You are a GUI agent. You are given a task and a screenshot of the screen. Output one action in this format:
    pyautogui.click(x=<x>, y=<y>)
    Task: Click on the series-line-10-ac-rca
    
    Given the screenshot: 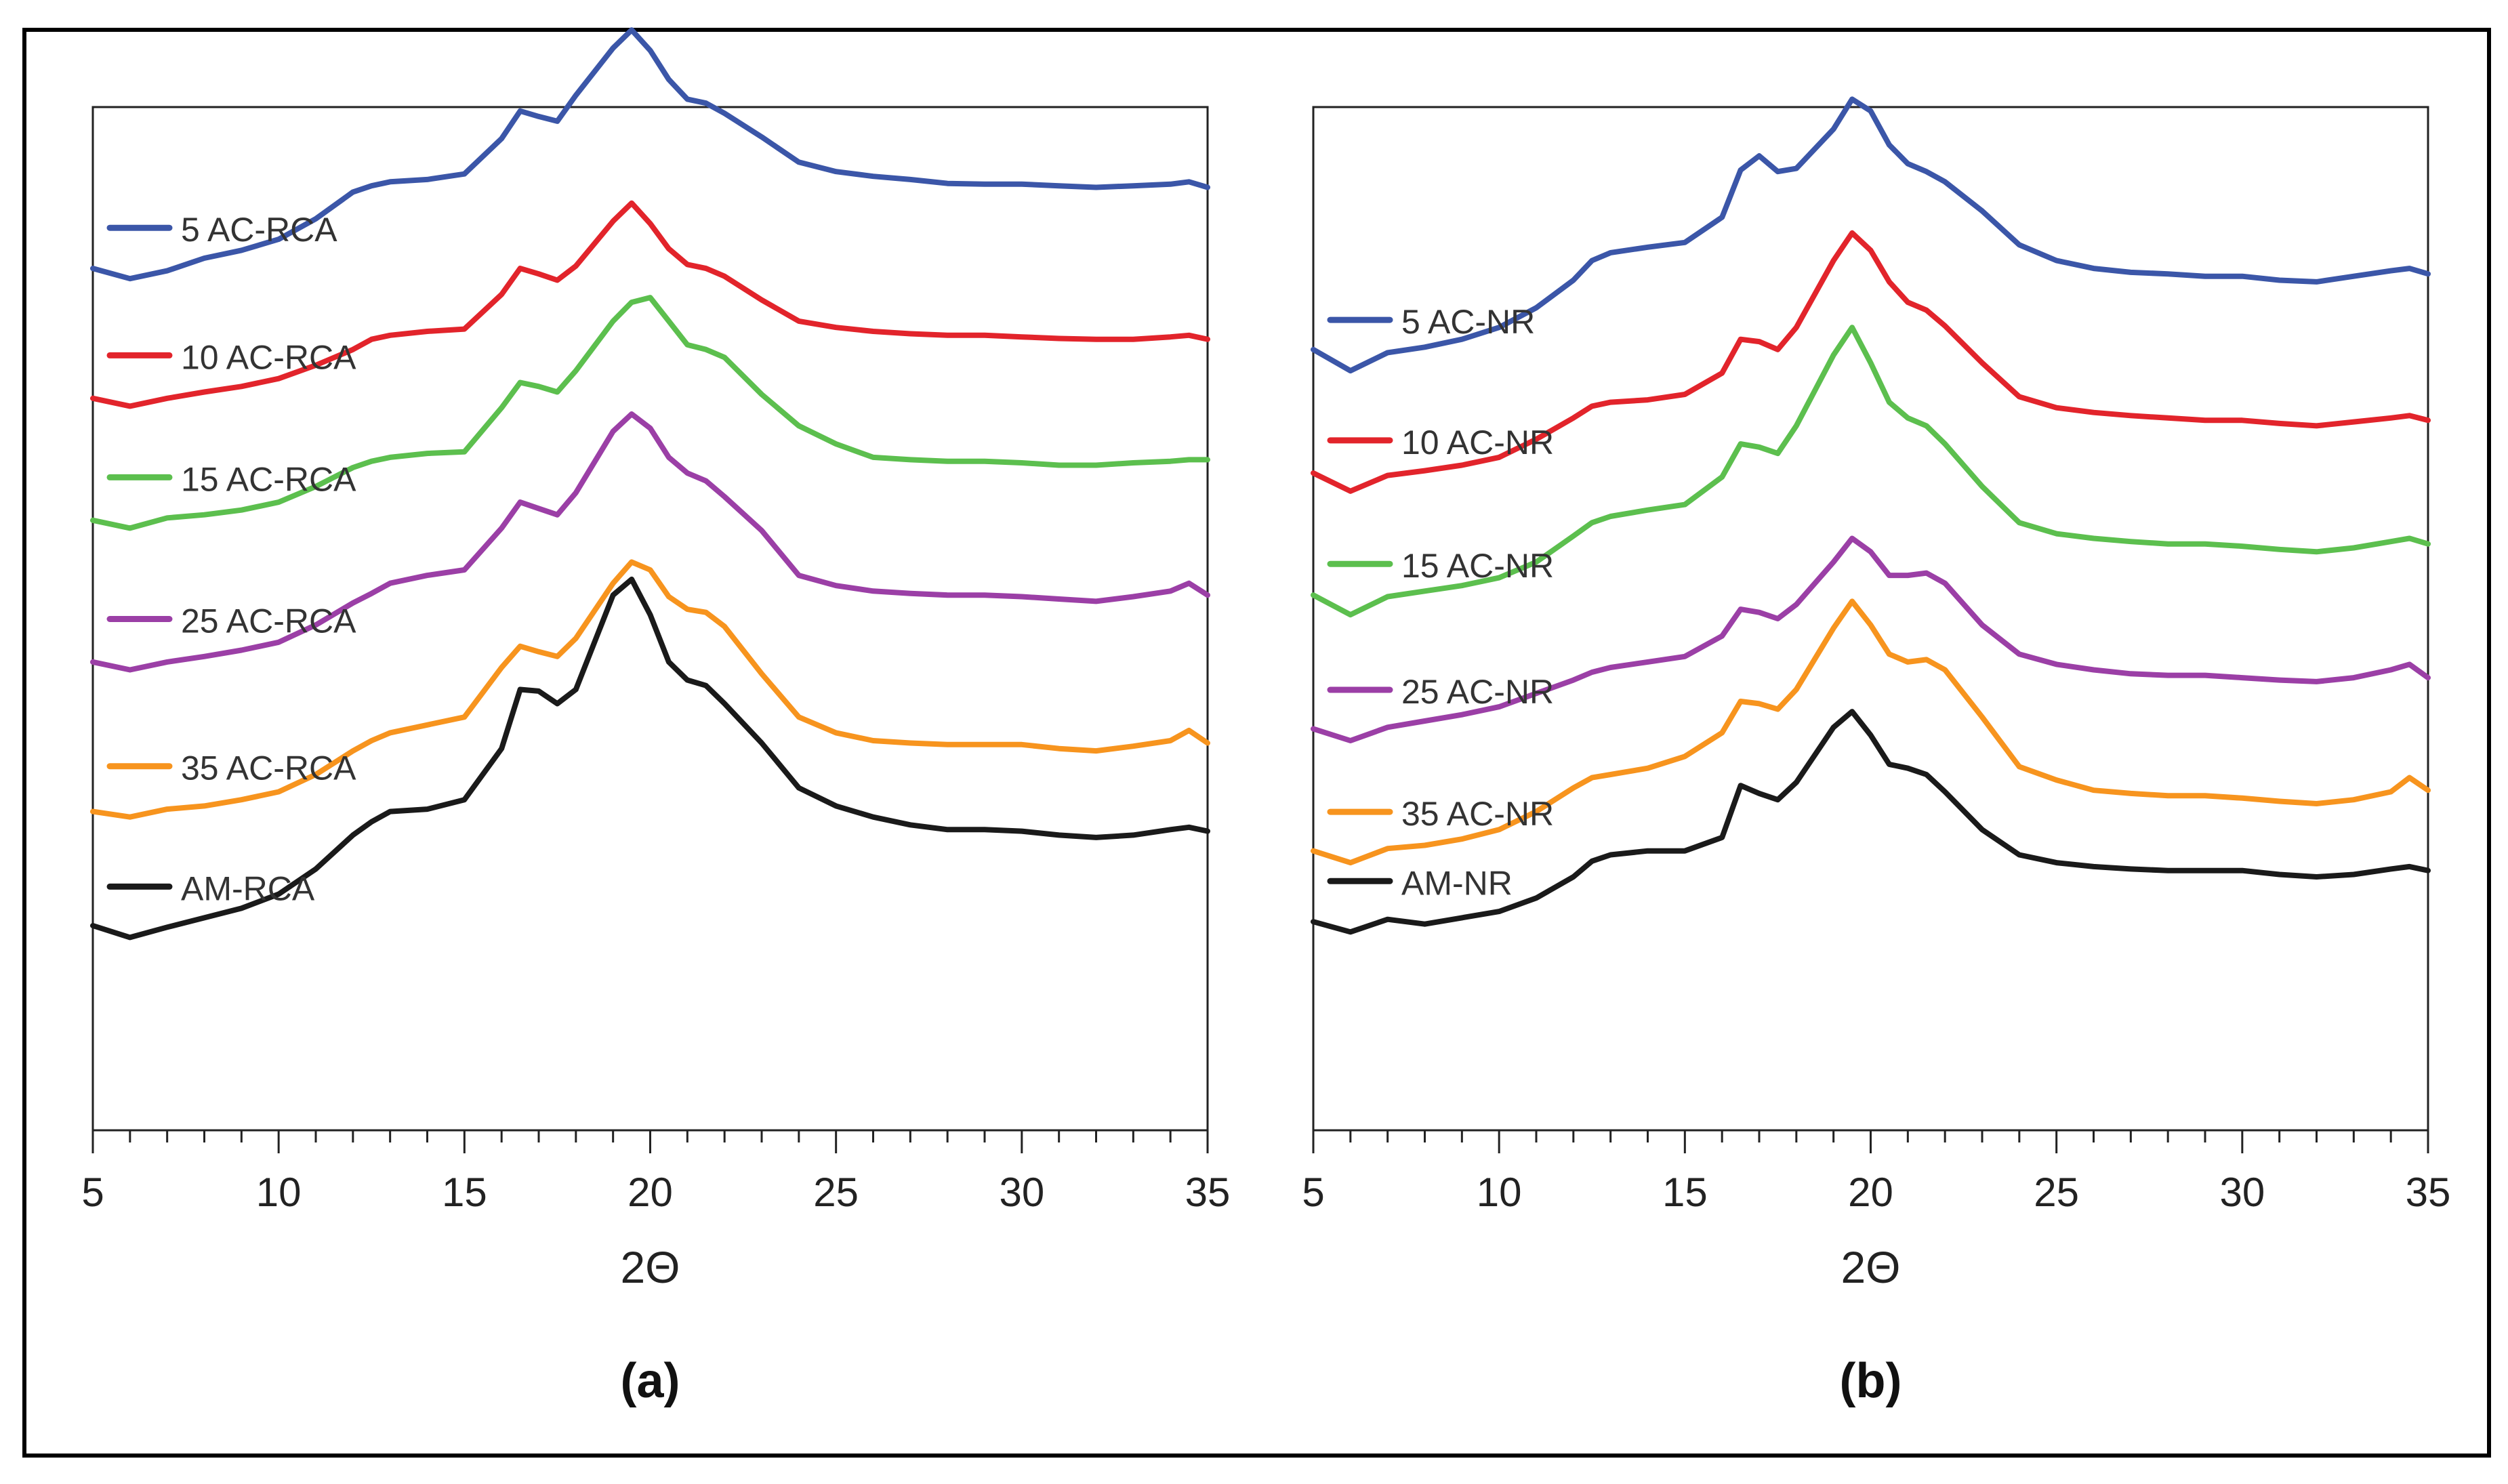 What is the action you would take?
    pyautogui.click(x=650, y=304)
    